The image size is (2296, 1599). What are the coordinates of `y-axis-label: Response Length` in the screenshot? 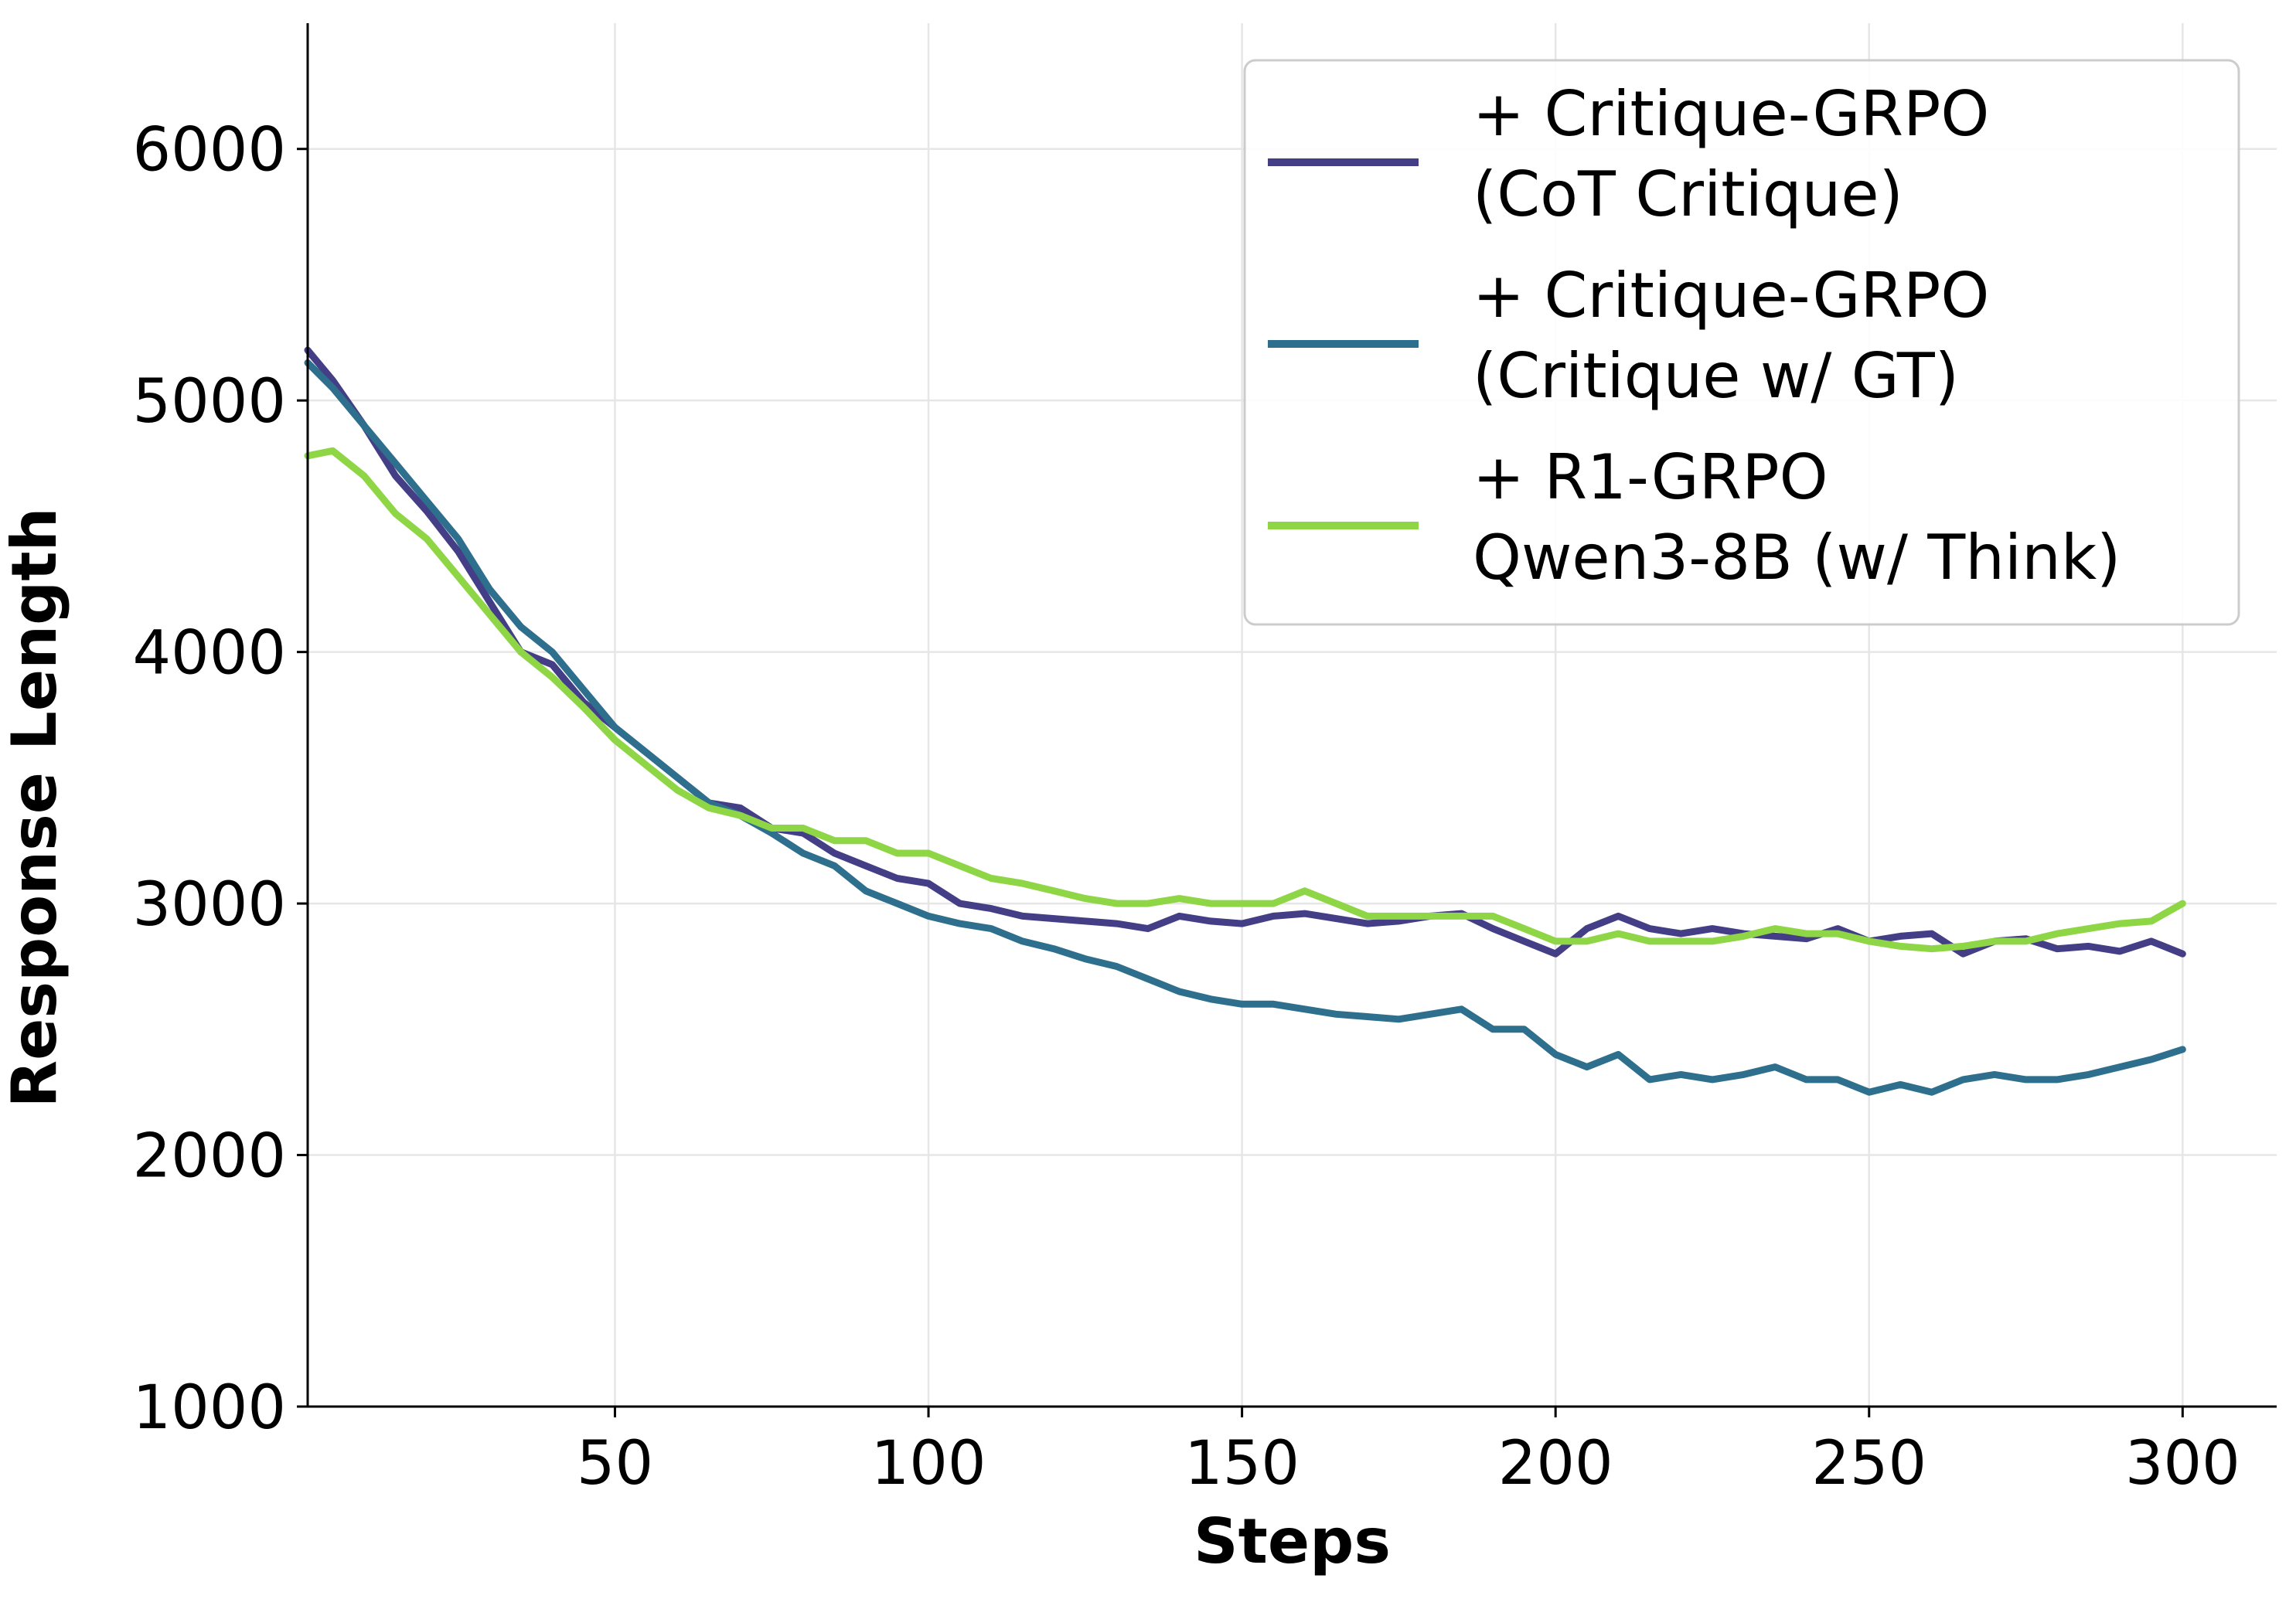 It's located at (35, 807).